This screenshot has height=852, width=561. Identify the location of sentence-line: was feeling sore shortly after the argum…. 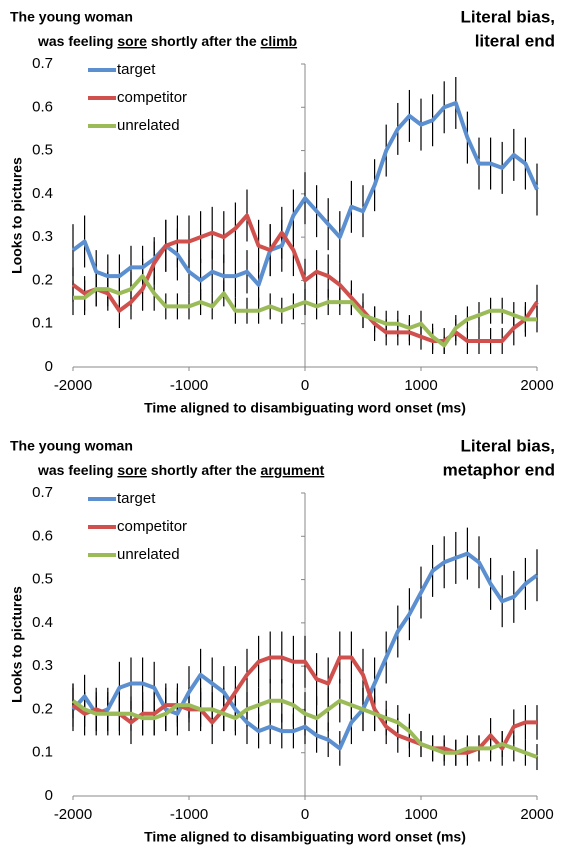
(181, 470).